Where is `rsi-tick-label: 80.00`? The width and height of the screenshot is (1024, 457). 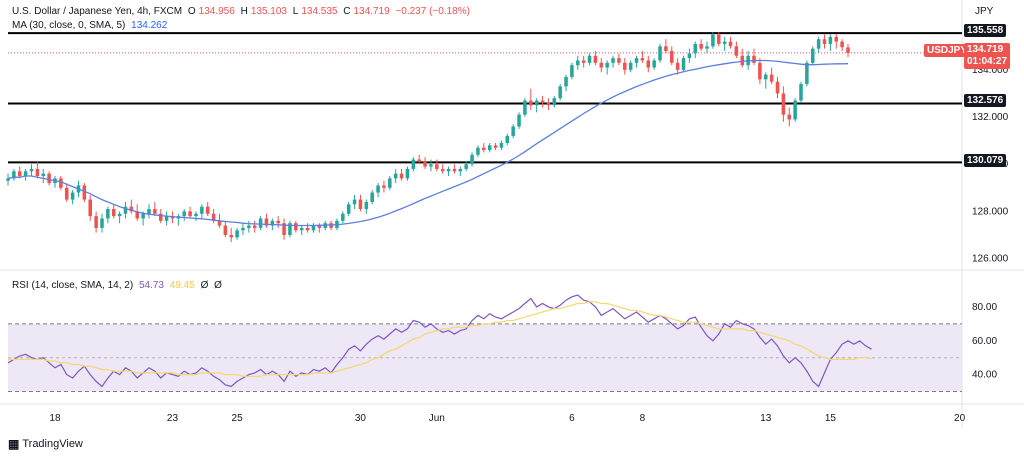
rsi-tick-label: 80.00 is located at coordinates (984, 307).